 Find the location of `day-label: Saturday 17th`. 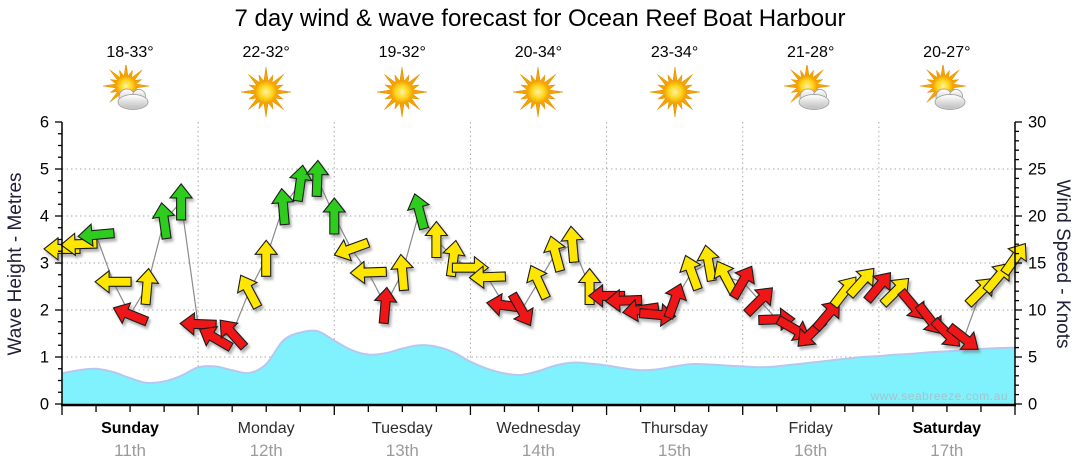

day-label: Saturday 17th is located at coordinates (947, 440).